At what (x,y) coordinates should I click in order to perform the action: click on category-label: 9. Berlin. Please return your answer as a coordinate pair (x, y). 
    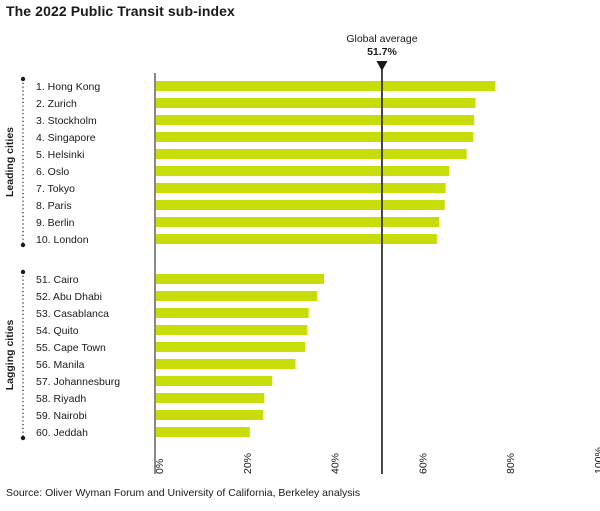
    Looking at the image, I should click on (55, 223).